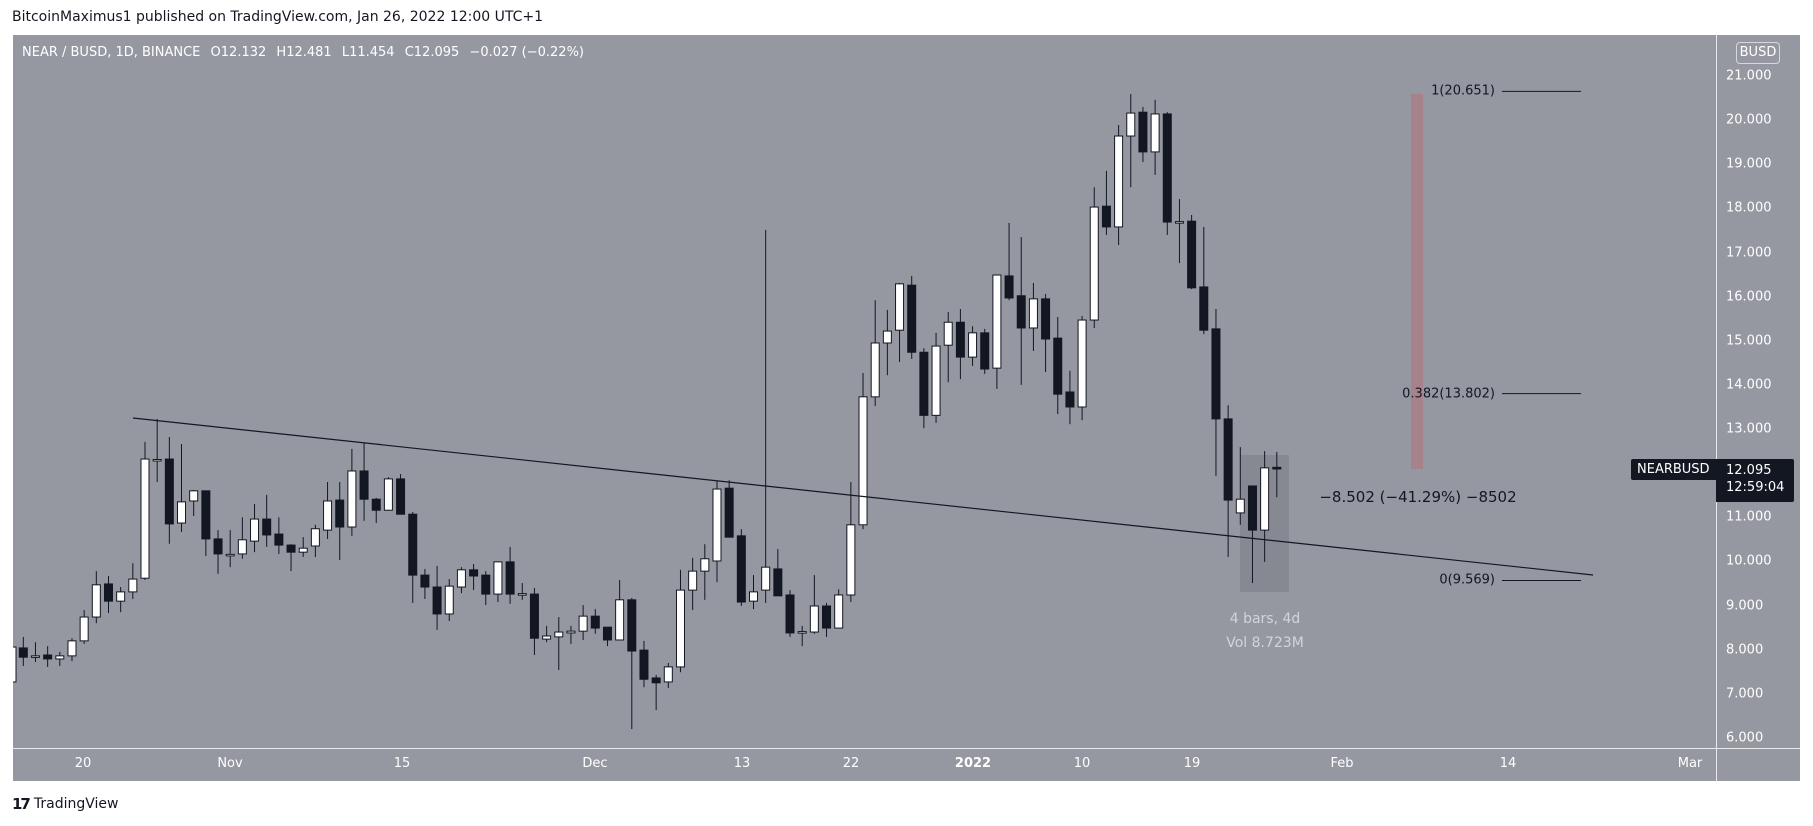  What do you see at coordinates (1755, 487) in the screenshot?
I see `bar-countdown: 12:59:04` at bounding box center [1755, 487].